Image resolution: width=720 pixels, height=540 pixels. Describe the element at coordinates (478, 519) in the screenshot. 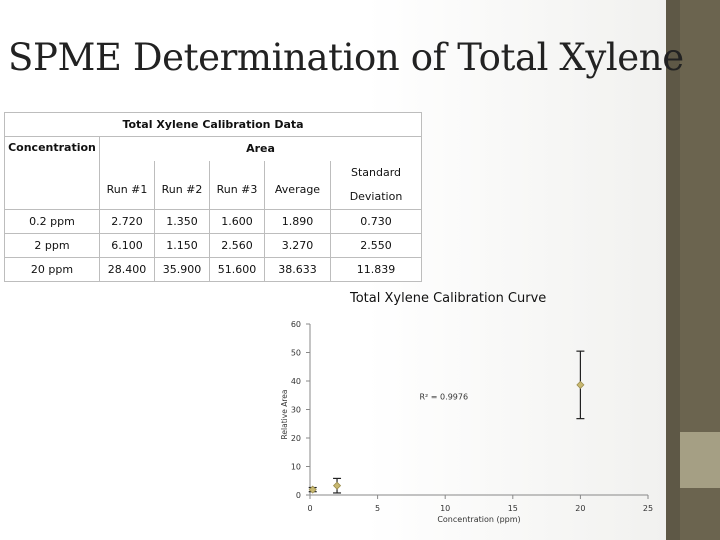

I see `x-axis-title: Concentration (ppm)` at that location.